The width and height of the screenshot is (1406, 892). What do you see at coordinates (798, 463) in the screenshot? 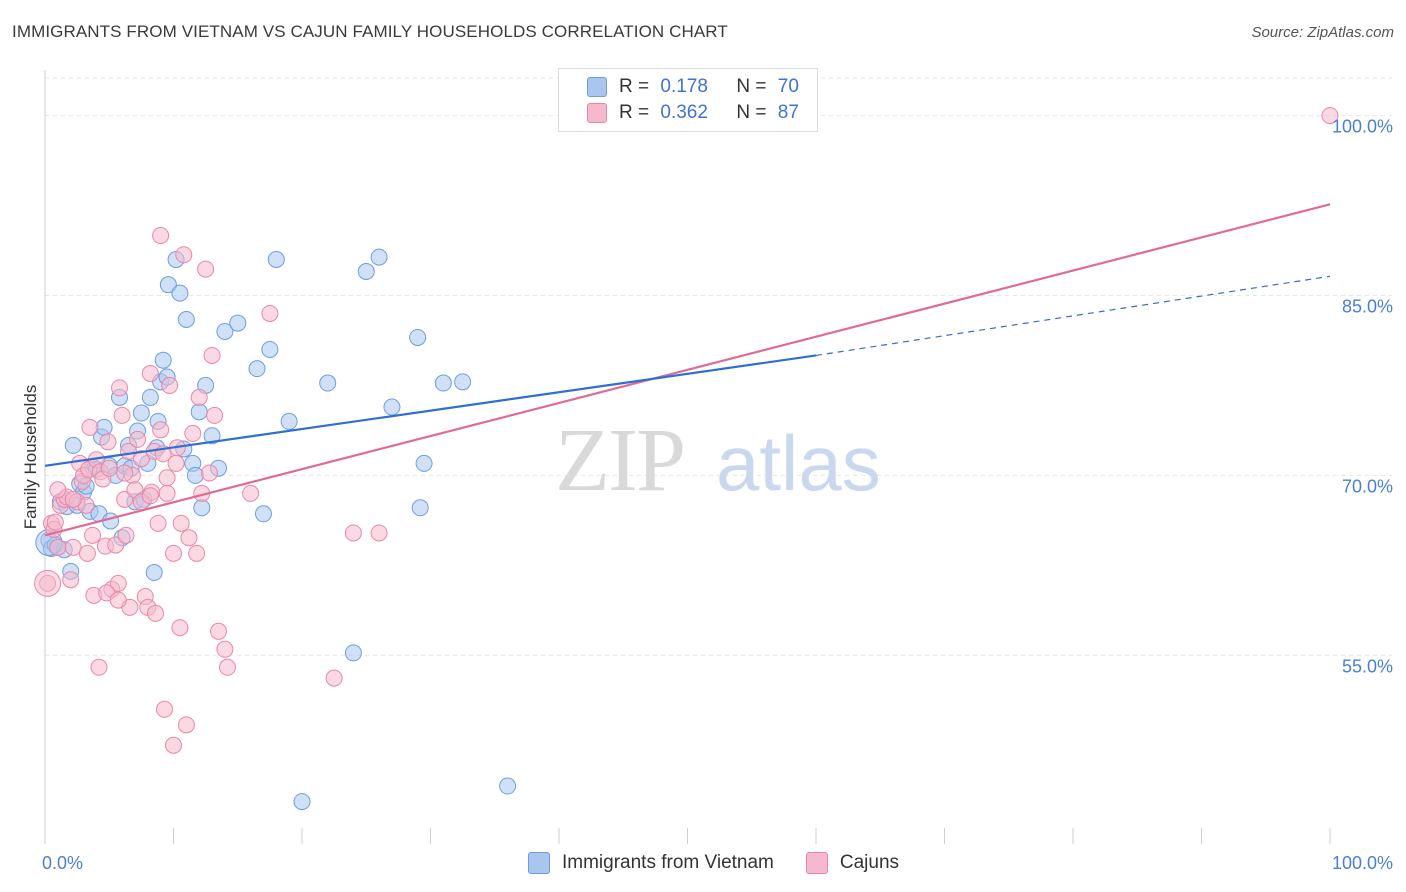
I see `watermark-atlas: atlas` at bounding box center [798, 463].